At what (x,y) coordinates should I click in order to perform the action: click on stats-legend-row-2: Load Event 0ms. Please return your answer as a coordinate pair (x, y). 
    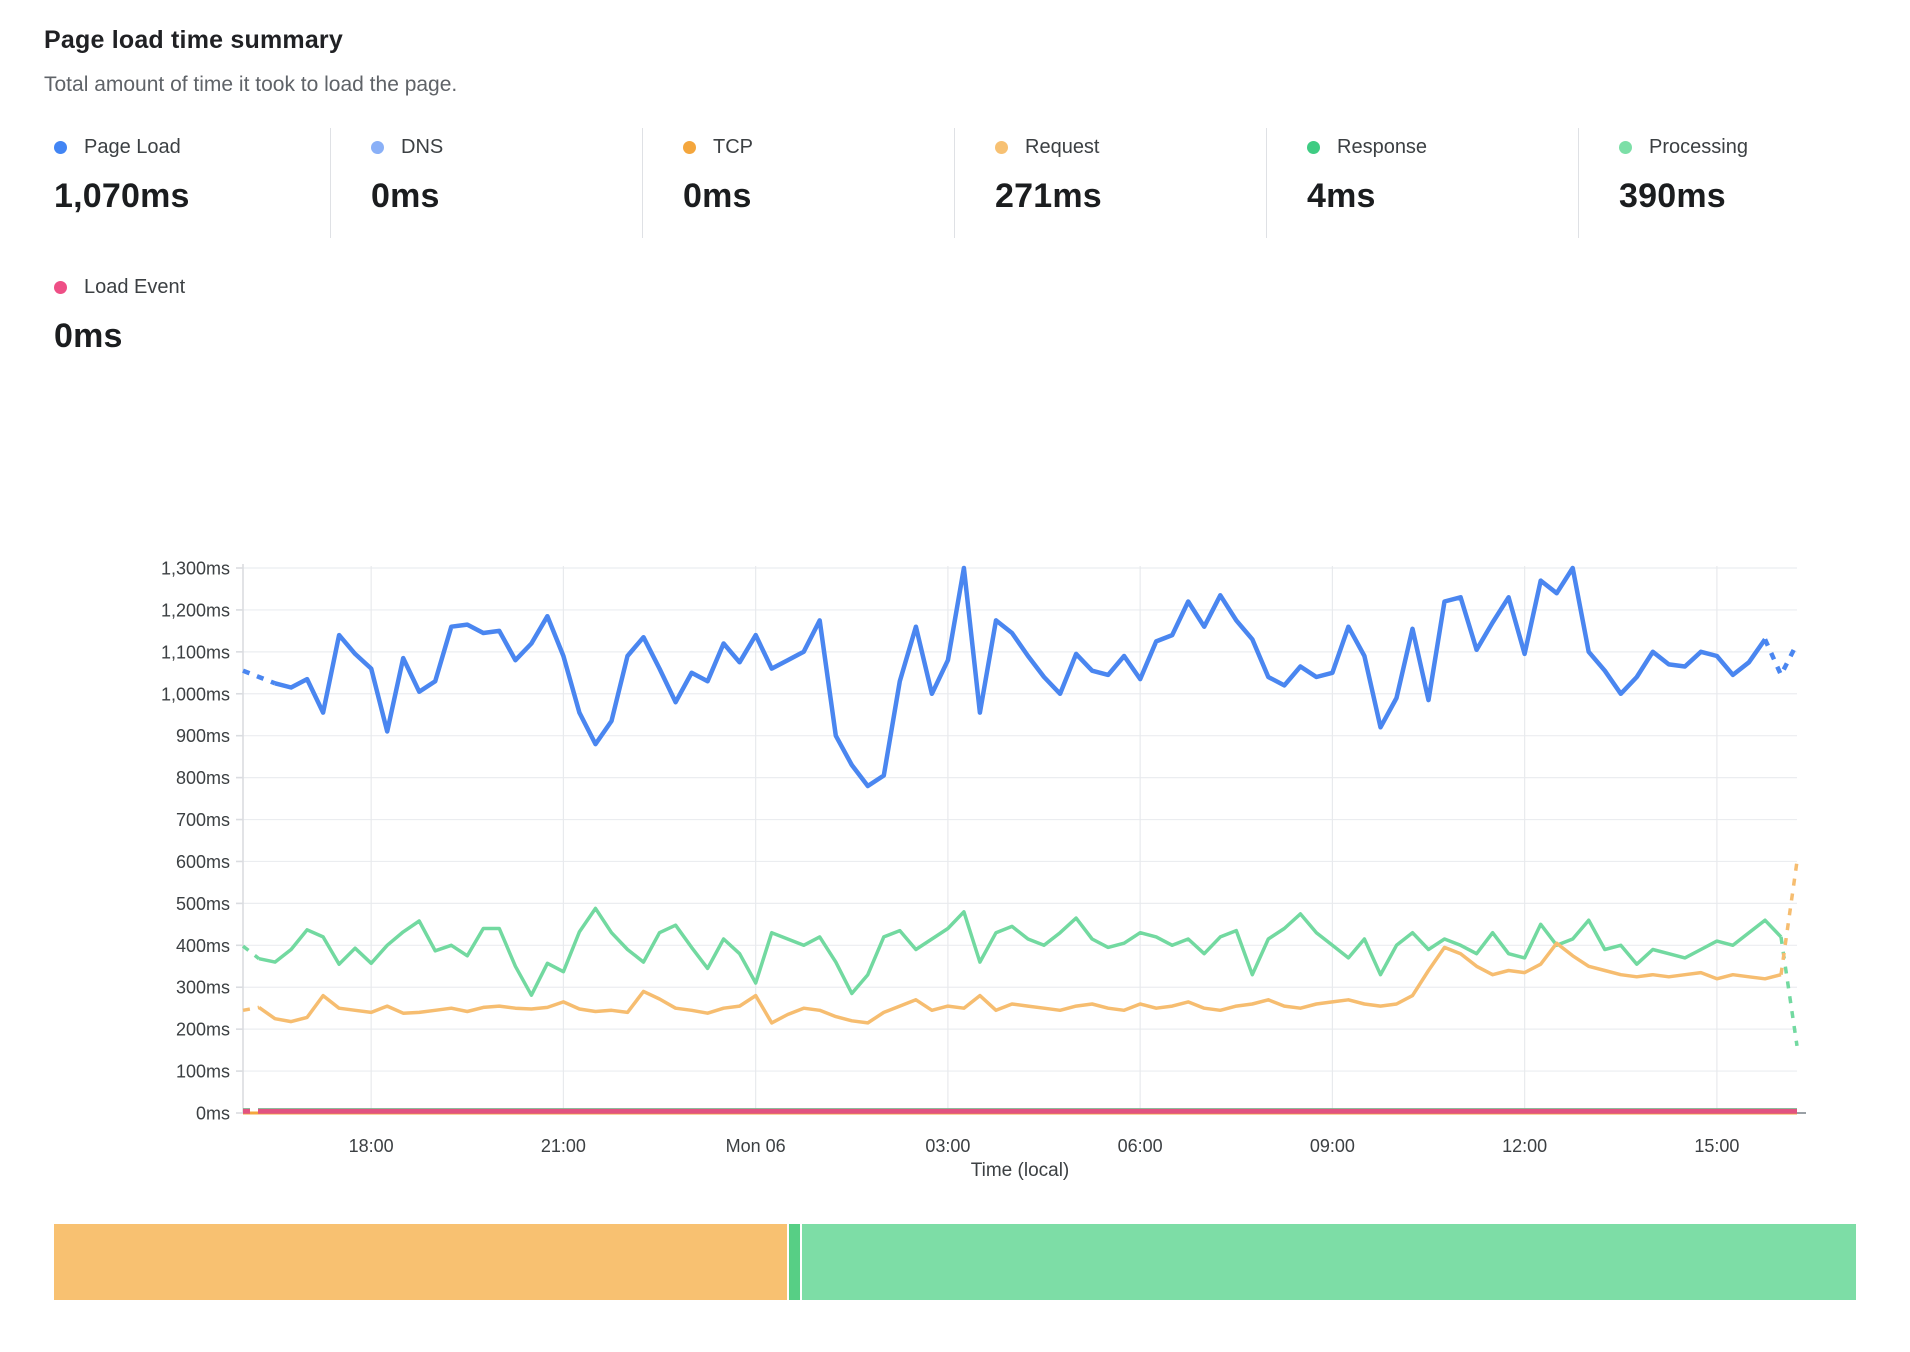
    Looking at the image, I should click on (192, 323).